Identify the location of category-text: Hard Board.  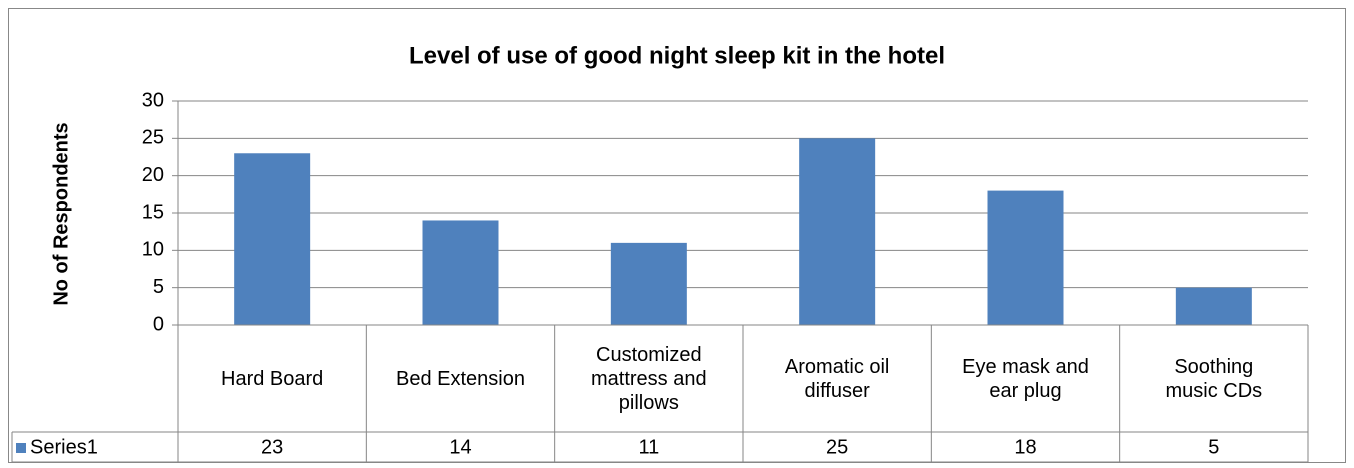
(272, 378).